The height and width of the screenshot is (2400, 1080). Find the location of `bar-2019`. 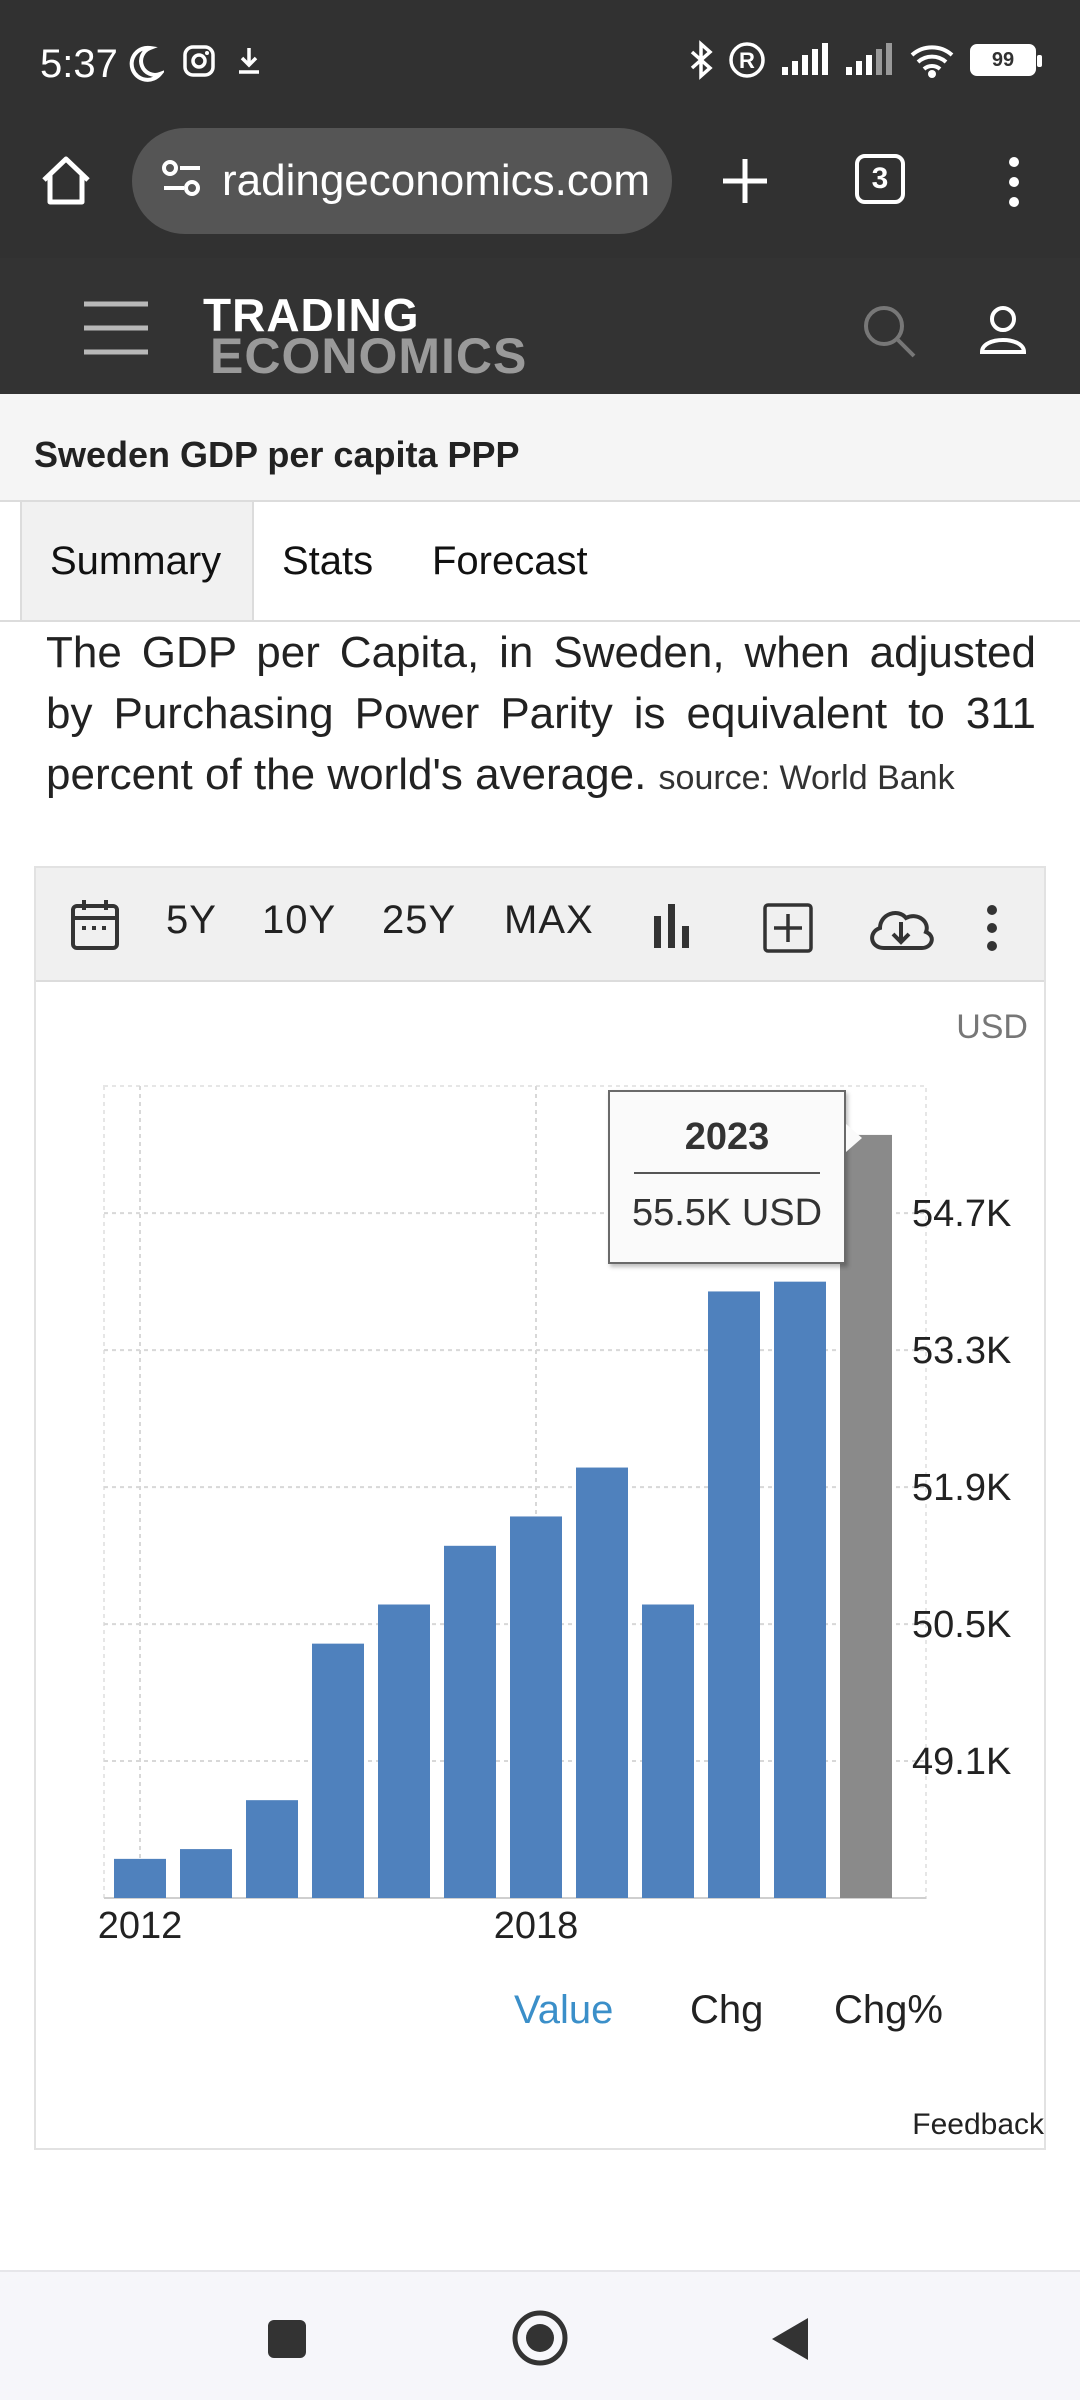

bar-2019 is located at coordinates (602, 1682).